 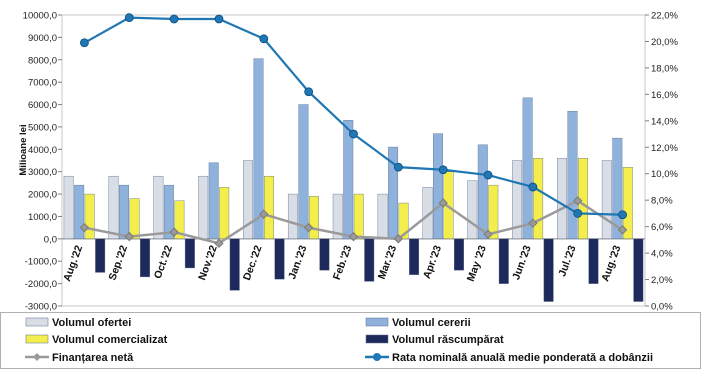 What do you see at coordinates (42, 172) in the screenshot?
I see `y-tick-label: 3000,0` at bounding box center [42, 172].